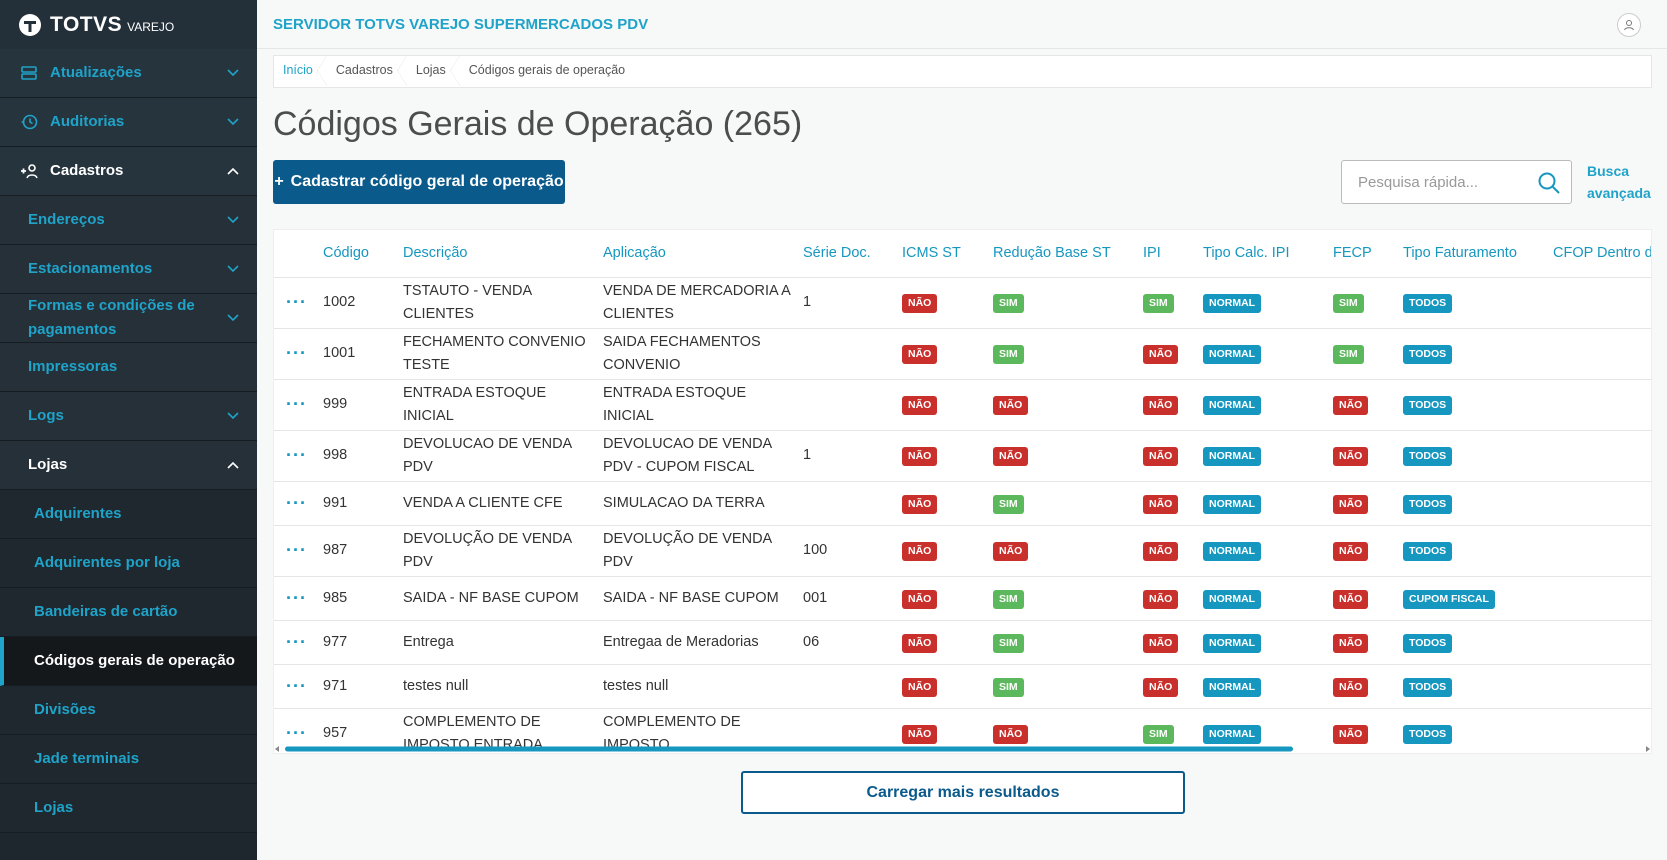 The image size is (1667, 860). What do you see at coordinates (547, 70) in the screenshot?
I see `breadcrumb-item: Códigos gerais de operação` at bounding box center [547, 70].